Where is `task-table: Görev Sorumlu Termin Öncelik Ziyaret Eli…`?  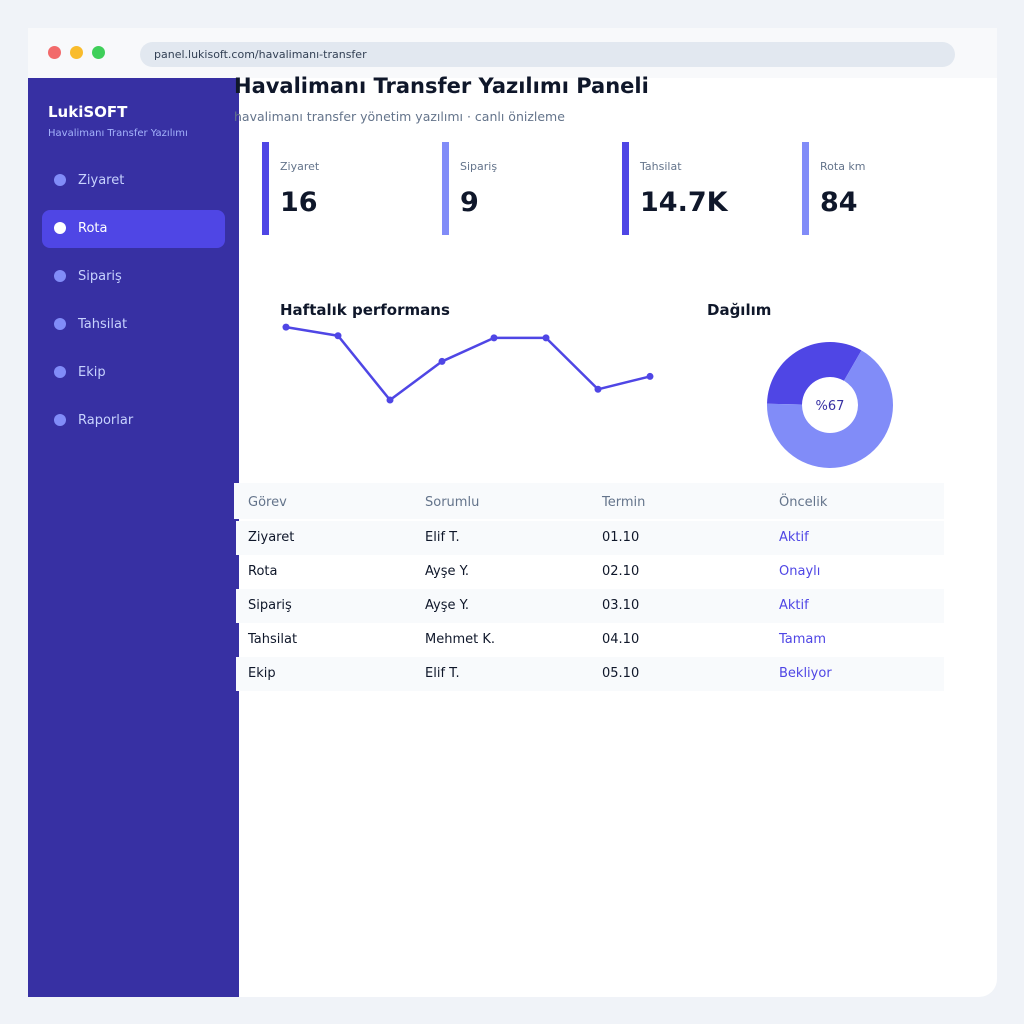 task-table: Görev Sorumlu Termin Öncelik Ziyaret Eli… is located at coordinates (589, 587).